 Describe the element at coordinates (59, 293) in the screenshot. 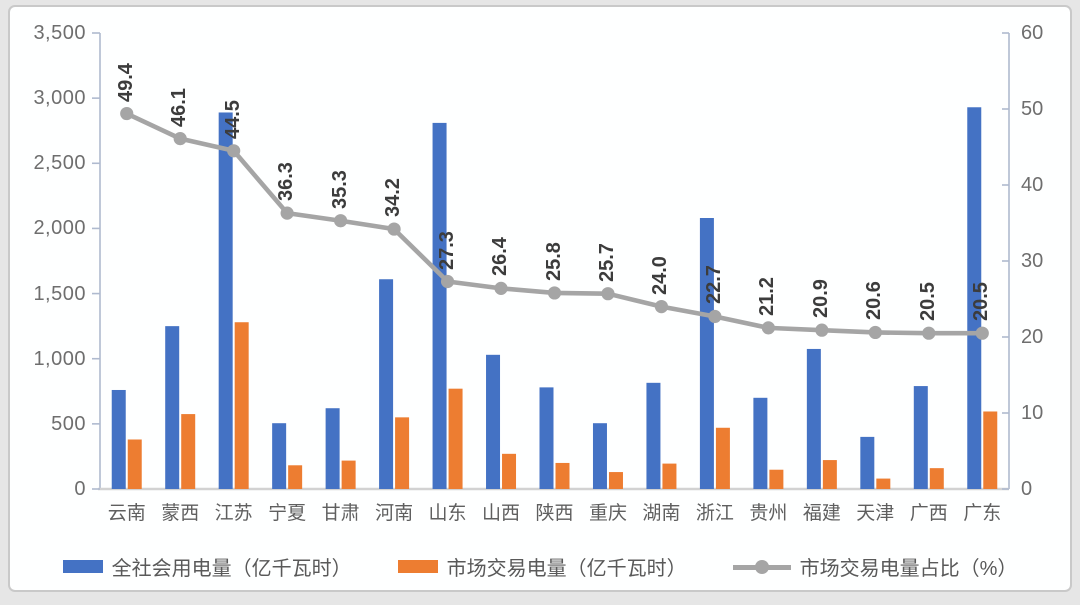

I see `left-axis-tick-label: 1,500` at that location.